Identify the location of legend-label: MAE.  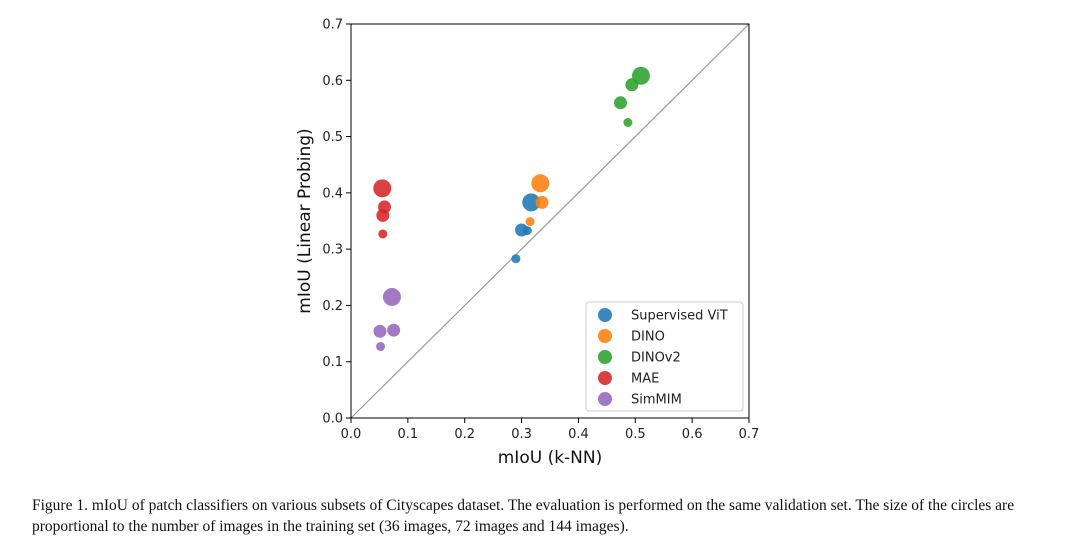
(645, 379).